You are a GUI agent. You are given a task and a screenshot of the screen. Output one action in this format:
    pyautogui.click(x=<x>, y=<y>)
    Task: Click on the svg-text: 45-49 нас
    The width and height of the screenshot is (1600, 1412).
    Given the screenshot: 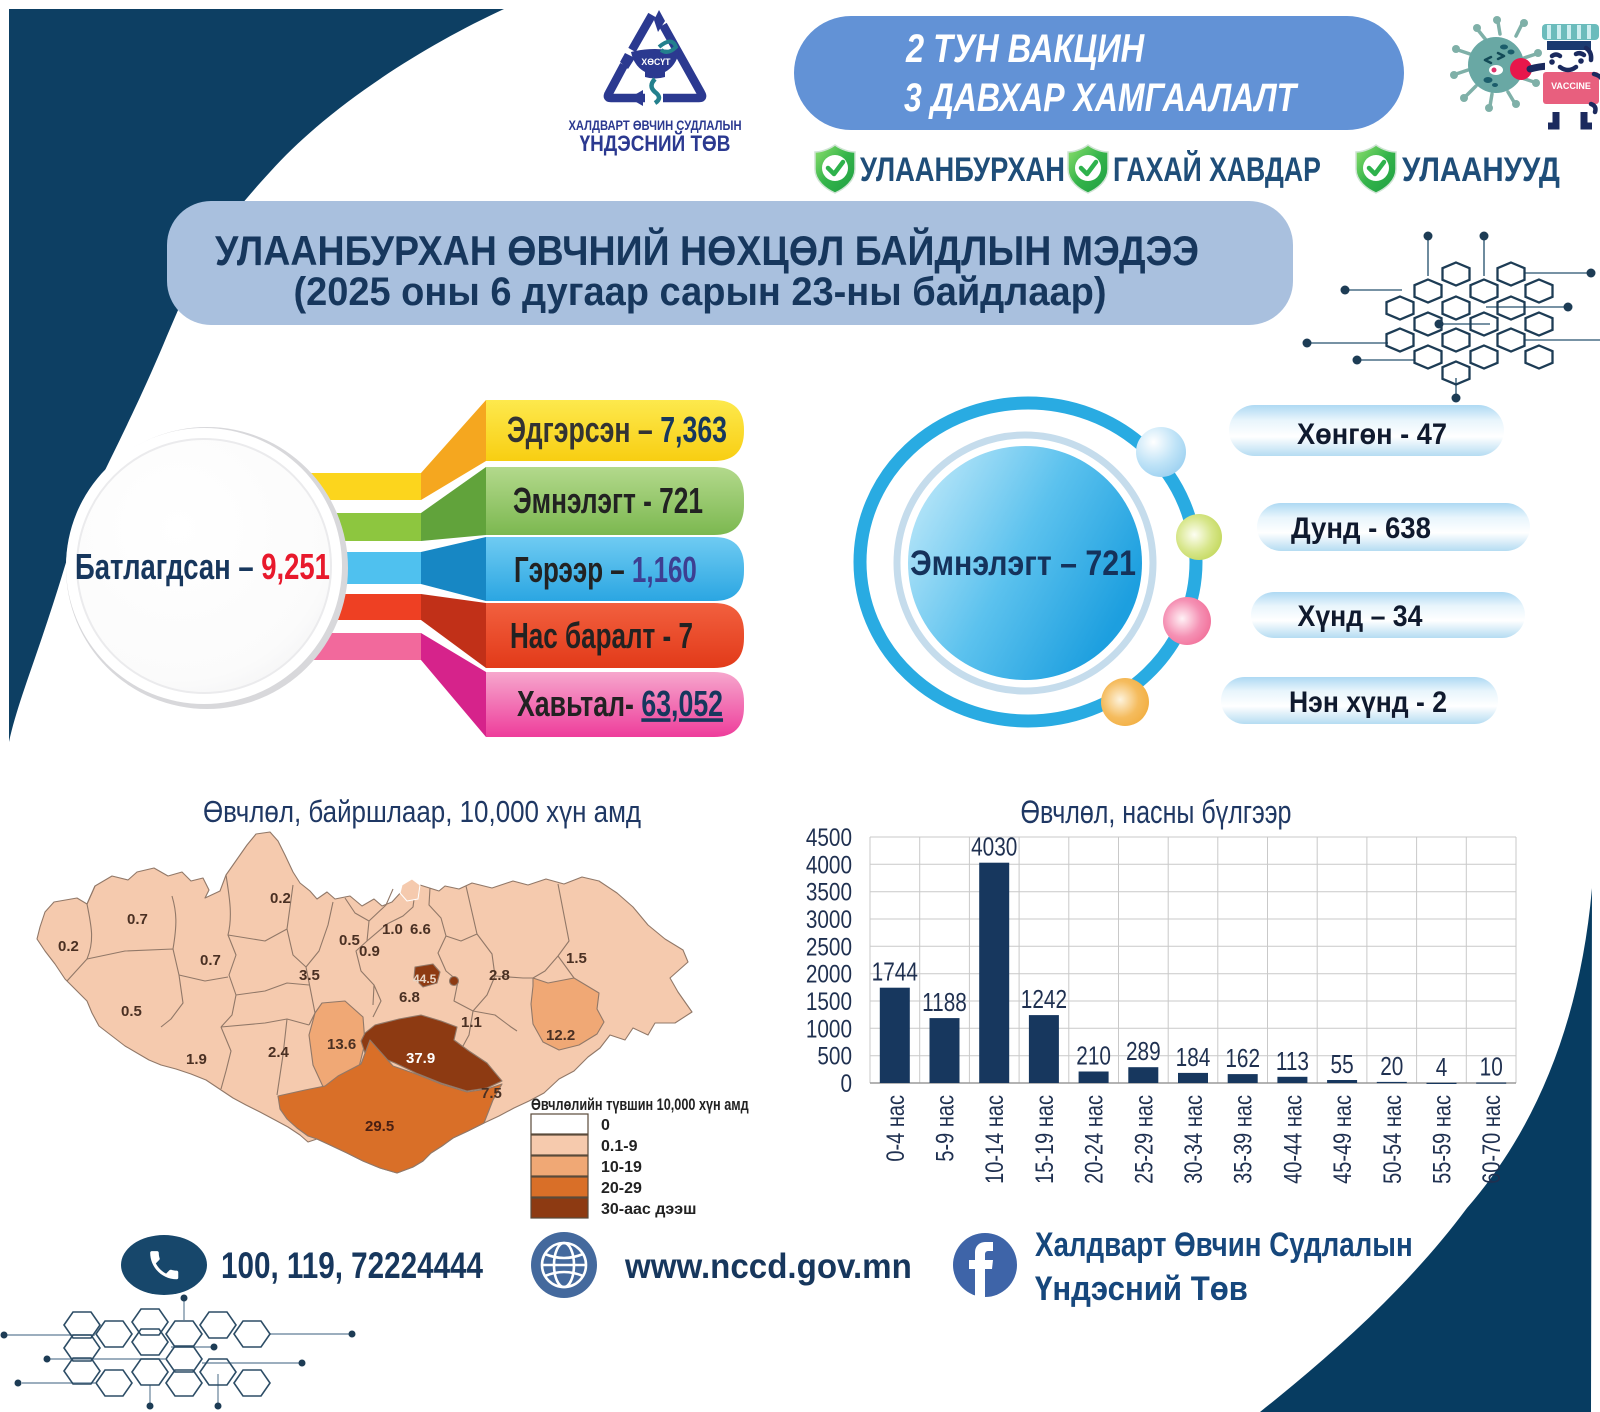 What is the action you would take?
    pyautogui.click(x=1343, y=1139)
    